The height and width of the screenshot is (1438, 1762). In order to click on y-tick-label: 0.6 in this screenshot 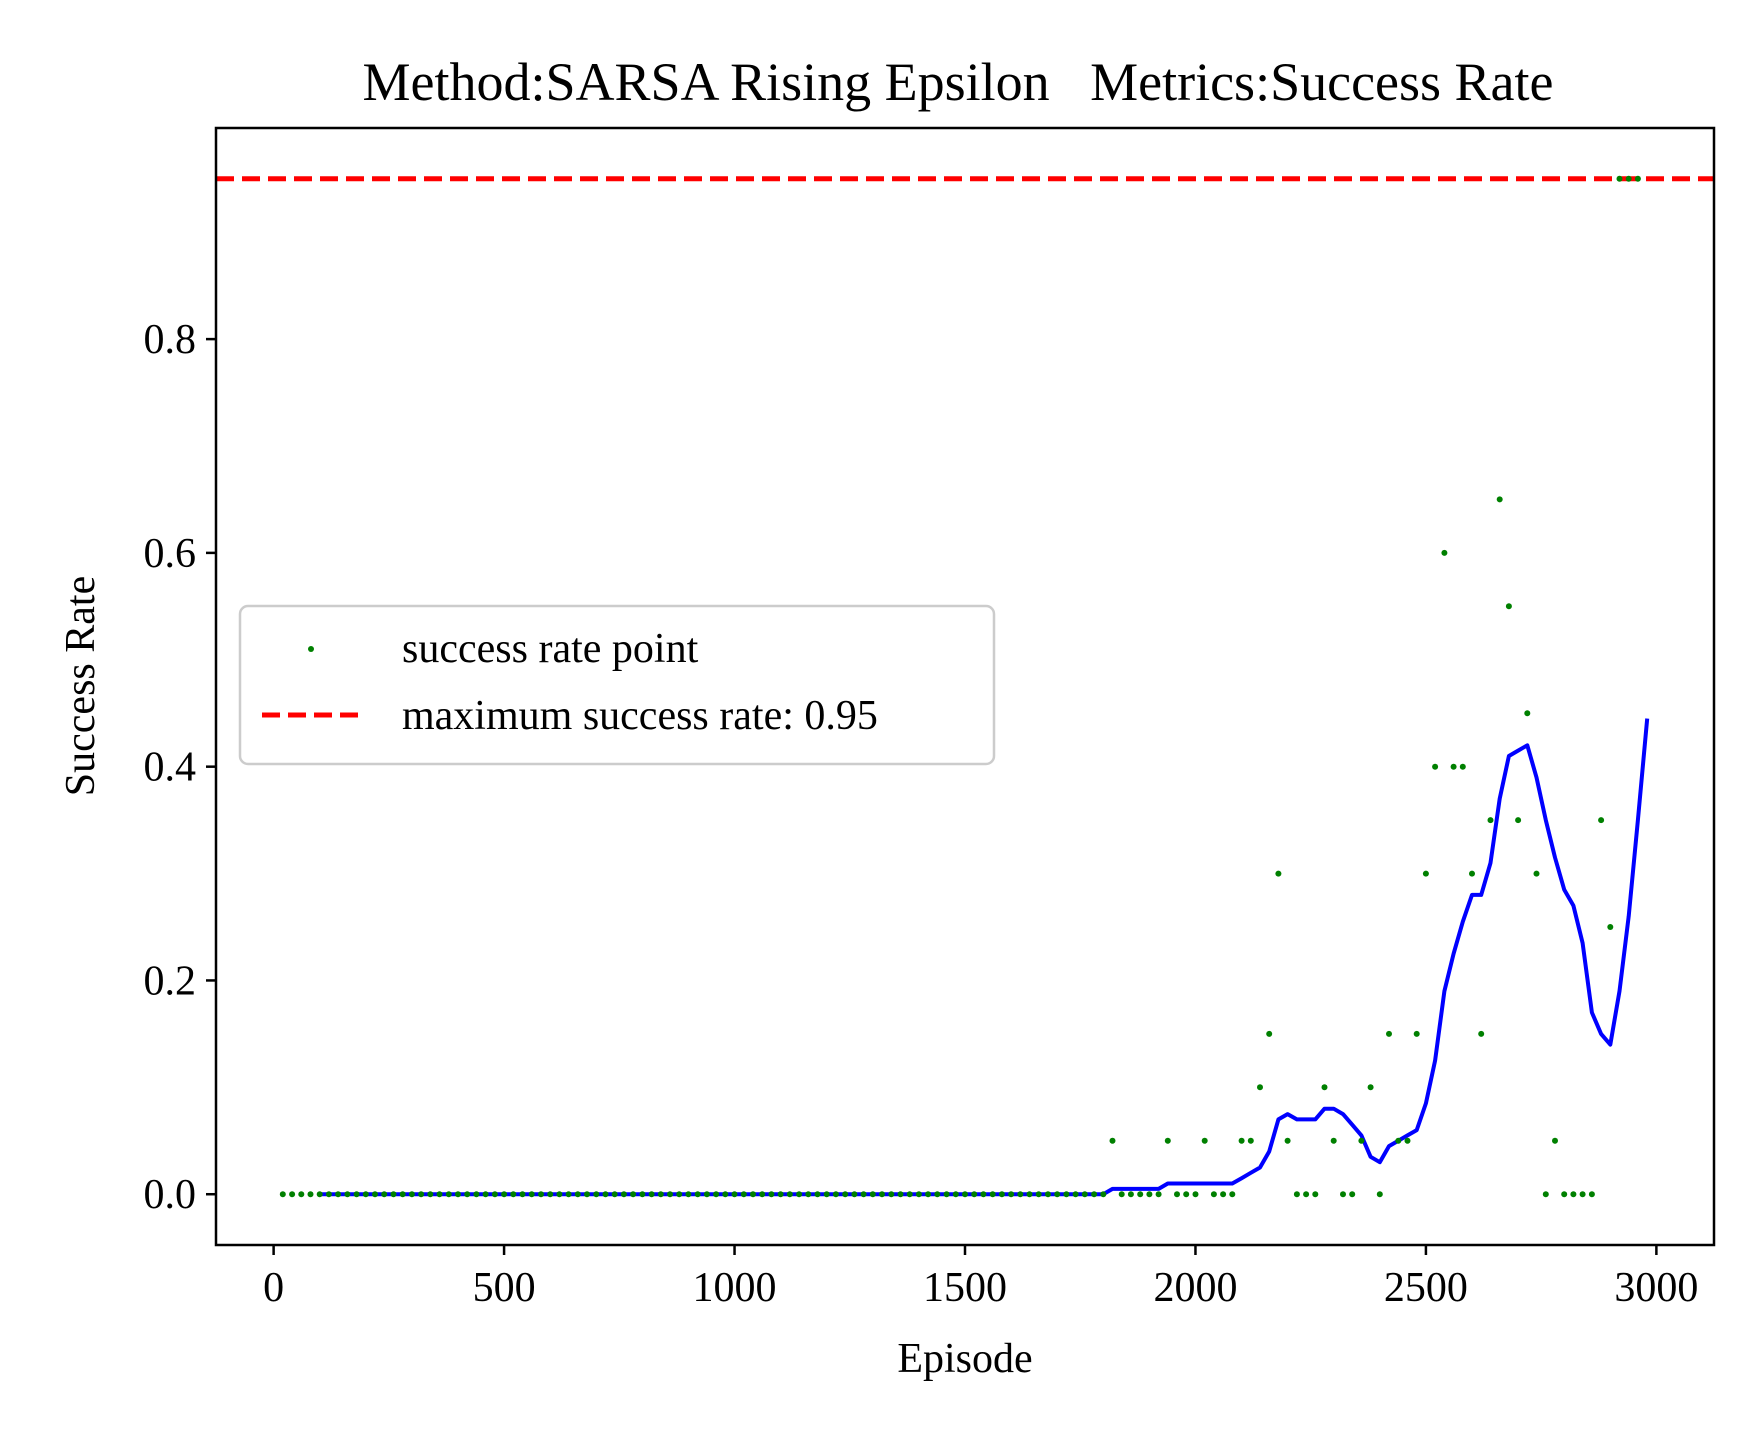, I will do `click(170, 554)`.